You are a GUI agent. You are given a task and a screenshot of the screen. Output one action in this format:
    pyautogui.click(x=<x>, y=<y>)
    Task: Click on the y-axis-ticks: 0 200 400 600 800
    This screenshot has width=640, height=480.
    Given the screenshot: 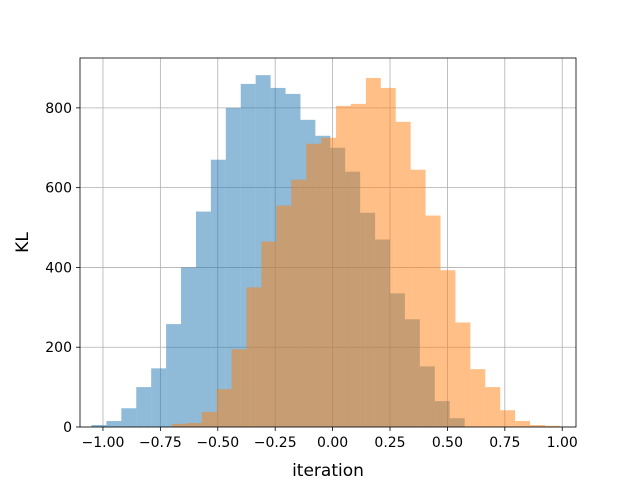 What is the action you would take?
    pyautogui.click(x=62, y=268)
    